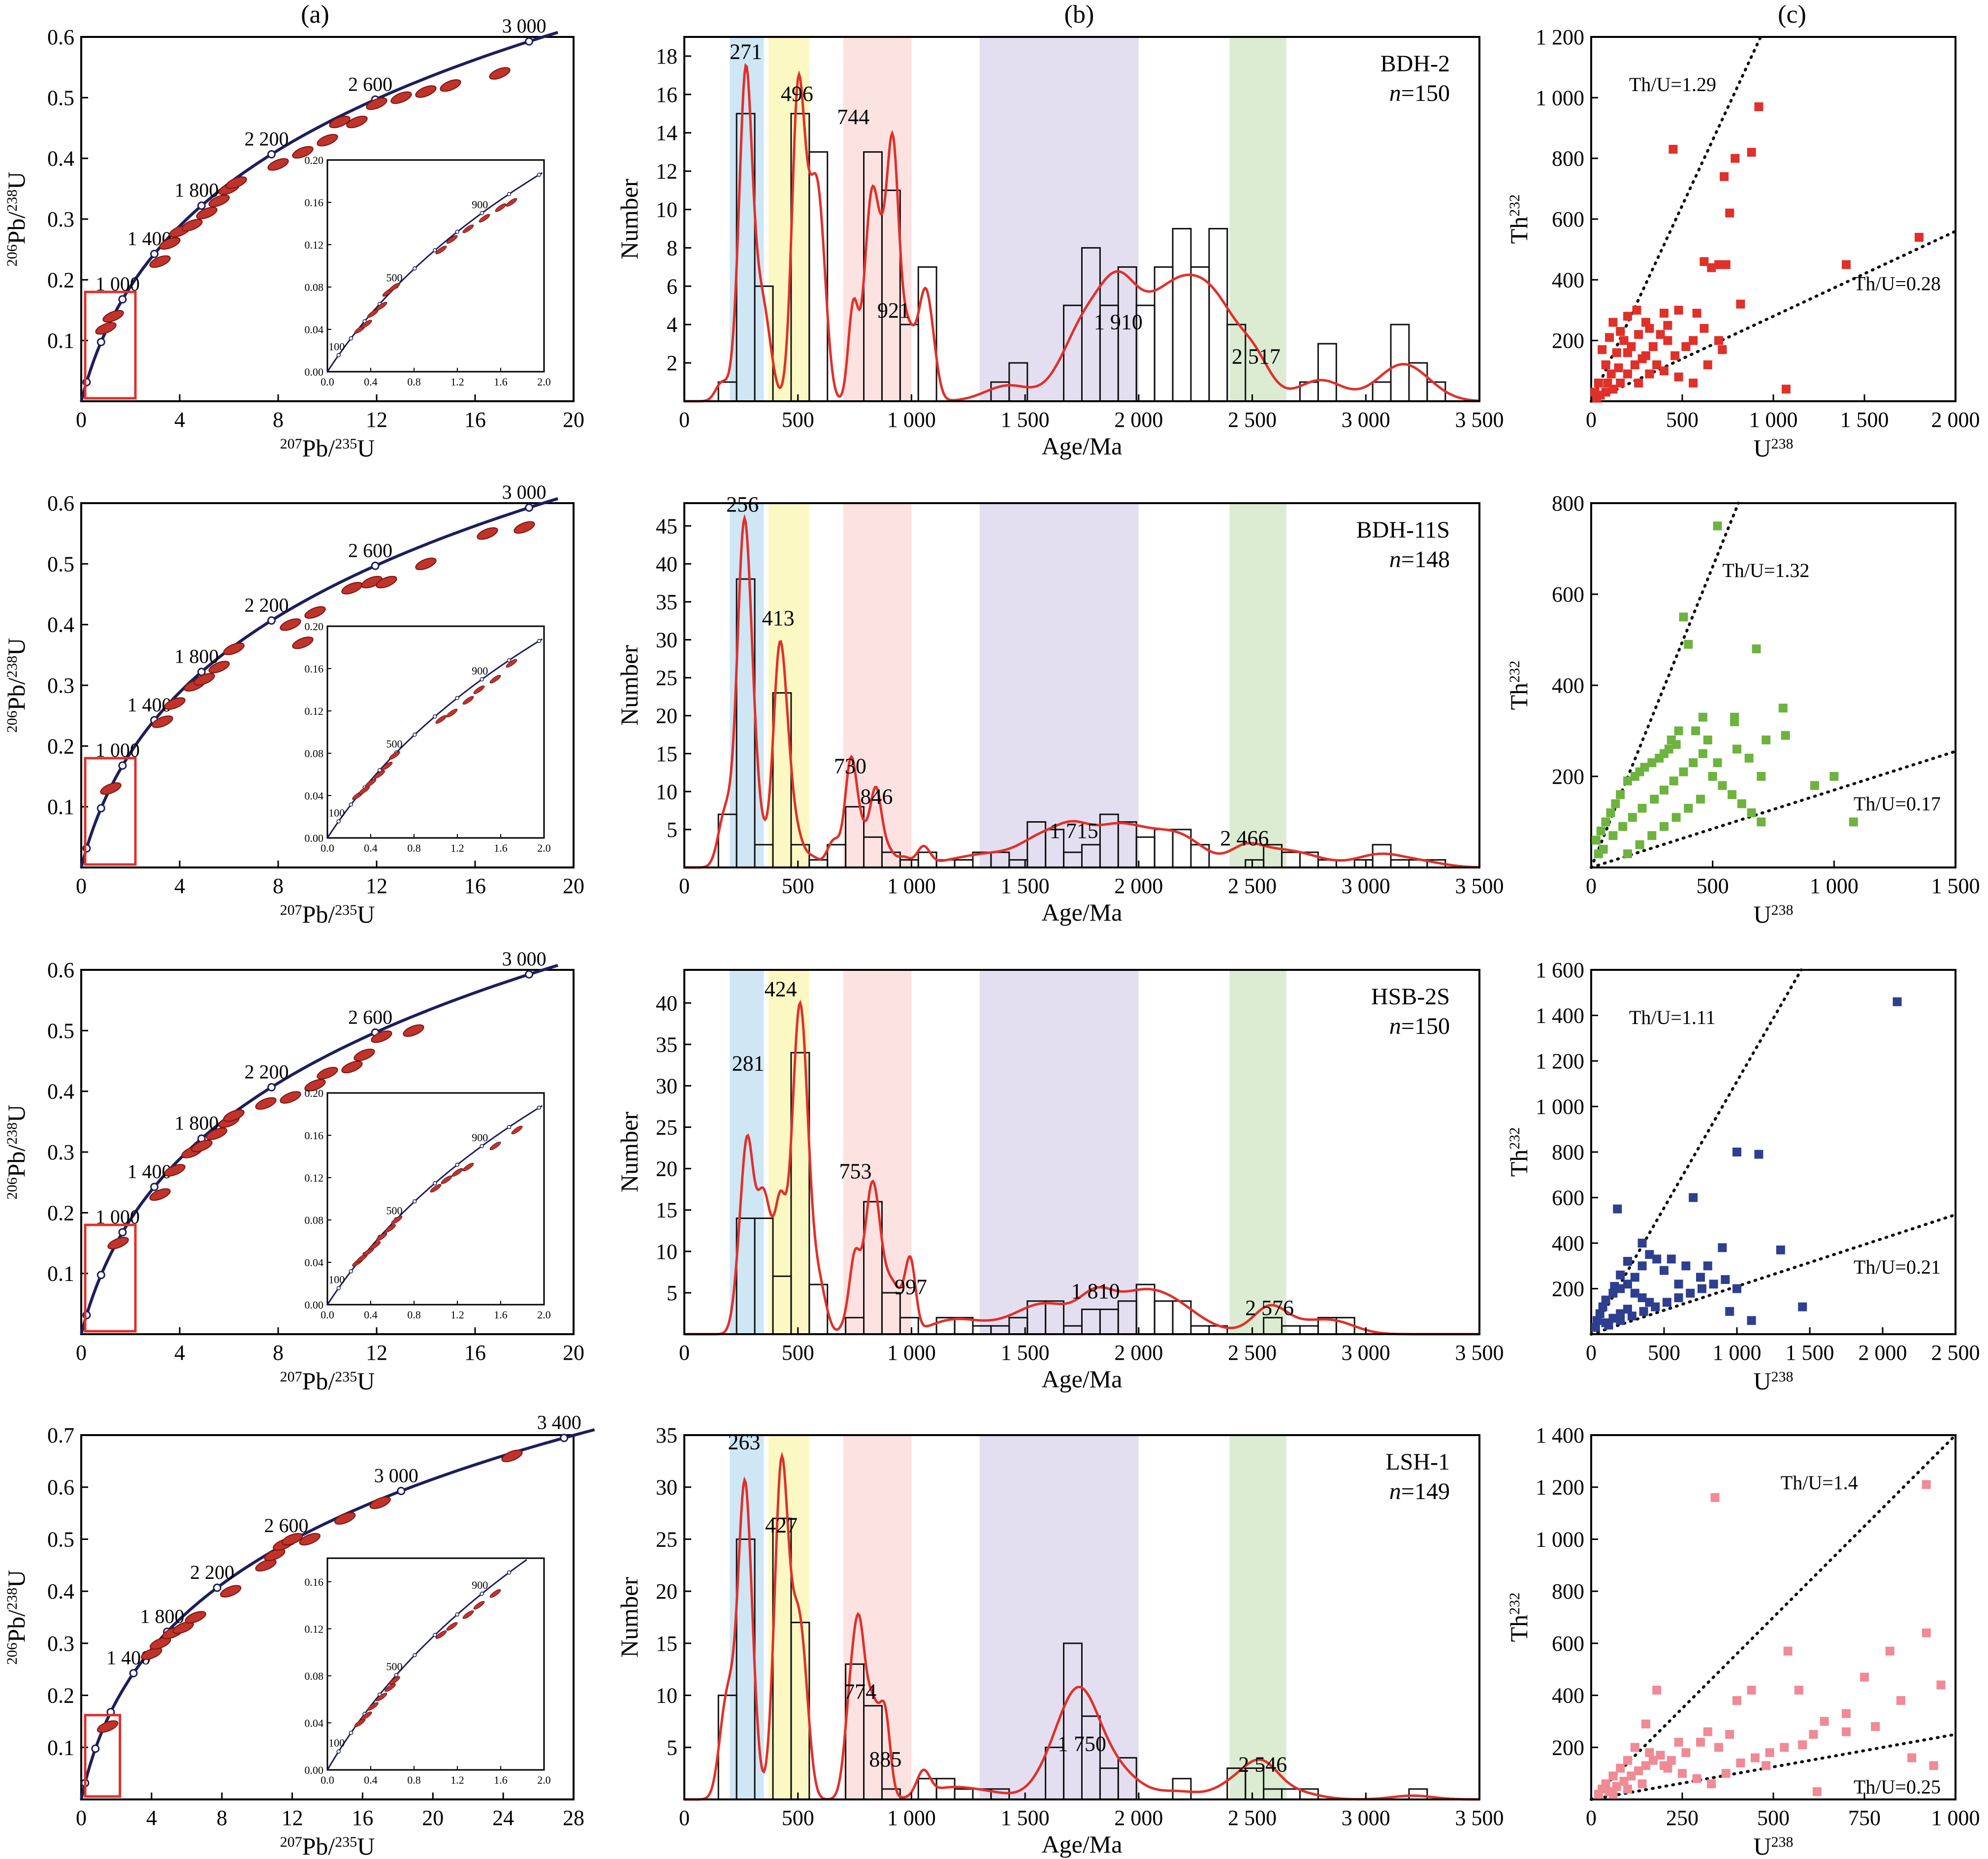 The image size is (1988, 1859). Describe the element at coordinates (1898, 804) in the screenshot. I see `th-u-ratio-label: Th/U=0.17` at that location.